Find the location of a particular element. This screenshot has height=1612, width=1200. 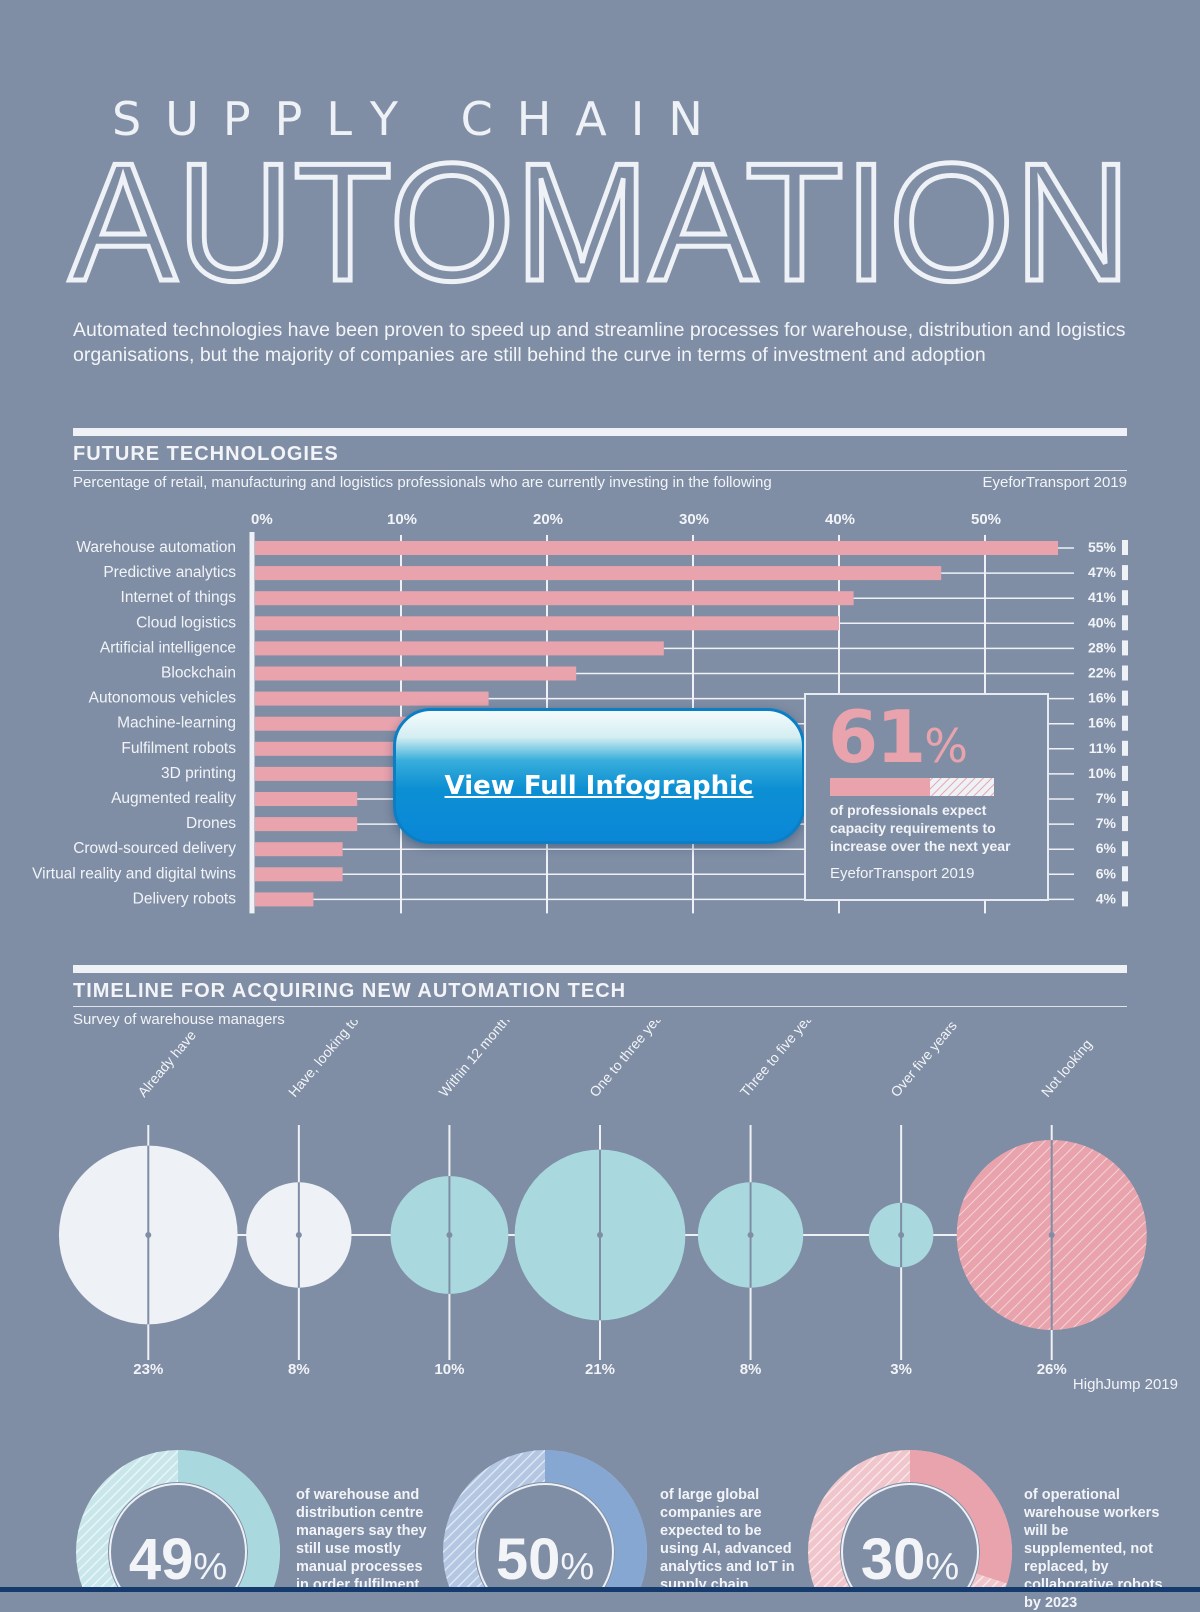

bar-category-label: Blockchain is located at coordinates (198, 673).